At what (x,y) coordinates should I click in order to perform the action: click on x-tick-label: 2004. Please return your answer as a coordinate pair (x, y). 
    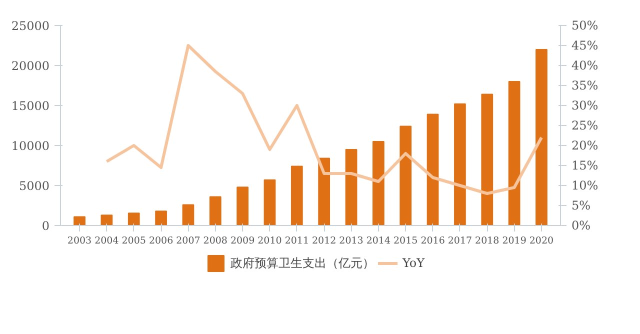
    Looking at the image, I should click on (106, 241).